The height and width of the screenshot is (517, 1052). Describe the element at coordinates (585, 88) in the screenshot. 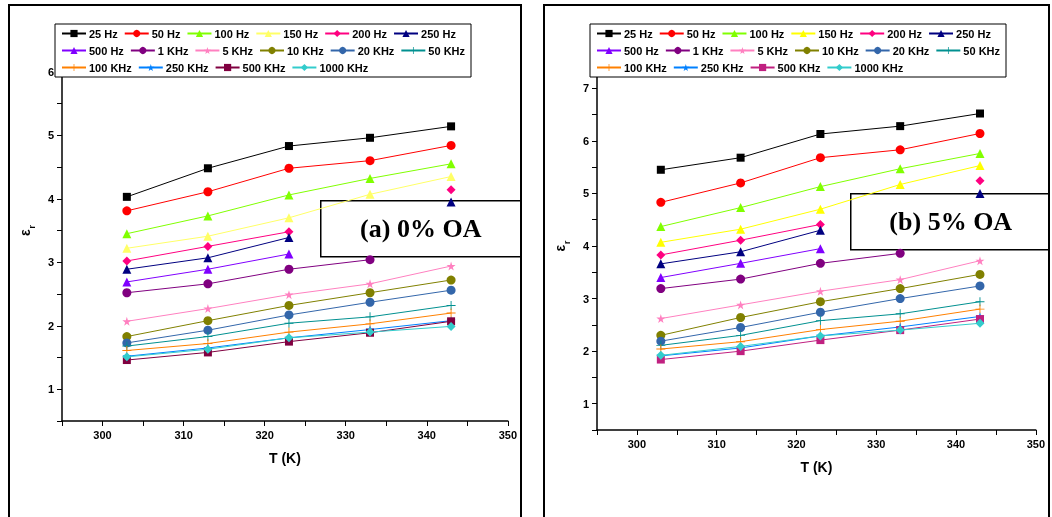

I see `y-tick-label: 7` at that location.